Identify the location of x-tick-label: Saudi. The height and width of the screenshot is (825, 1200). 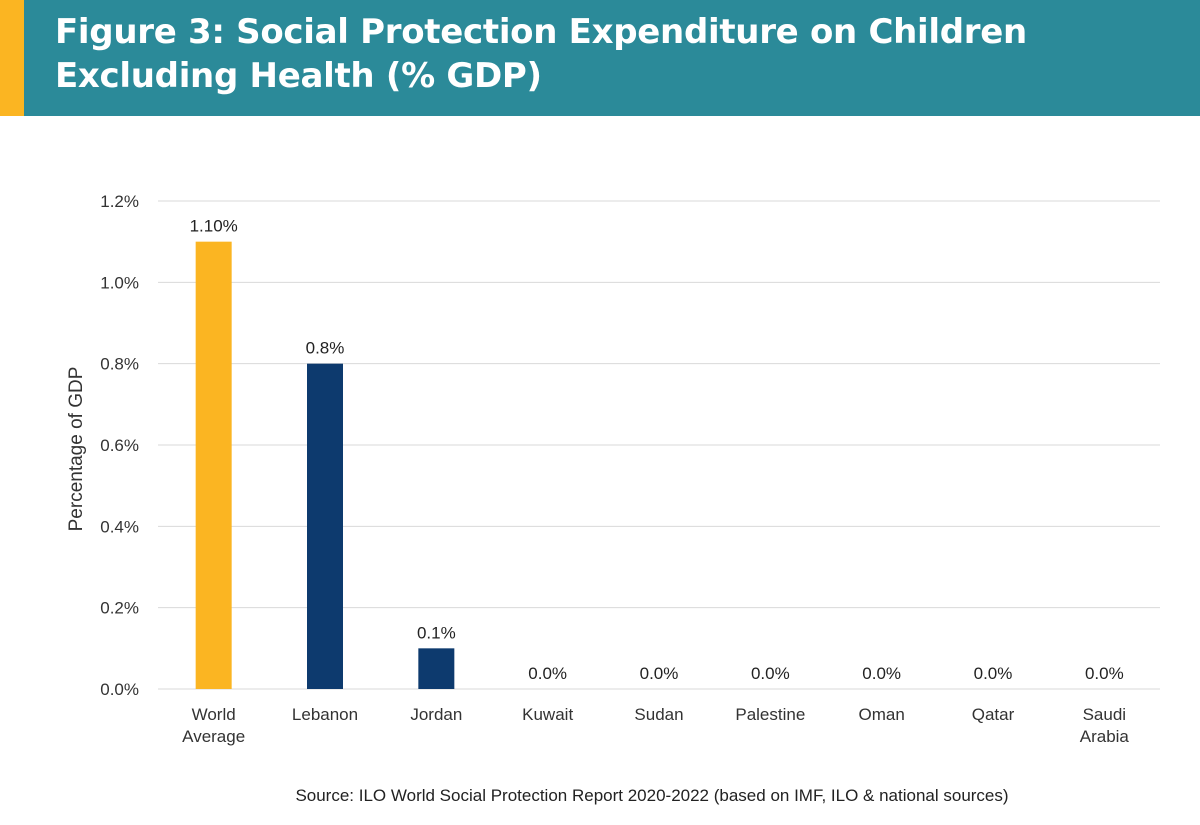
(1104, 714).